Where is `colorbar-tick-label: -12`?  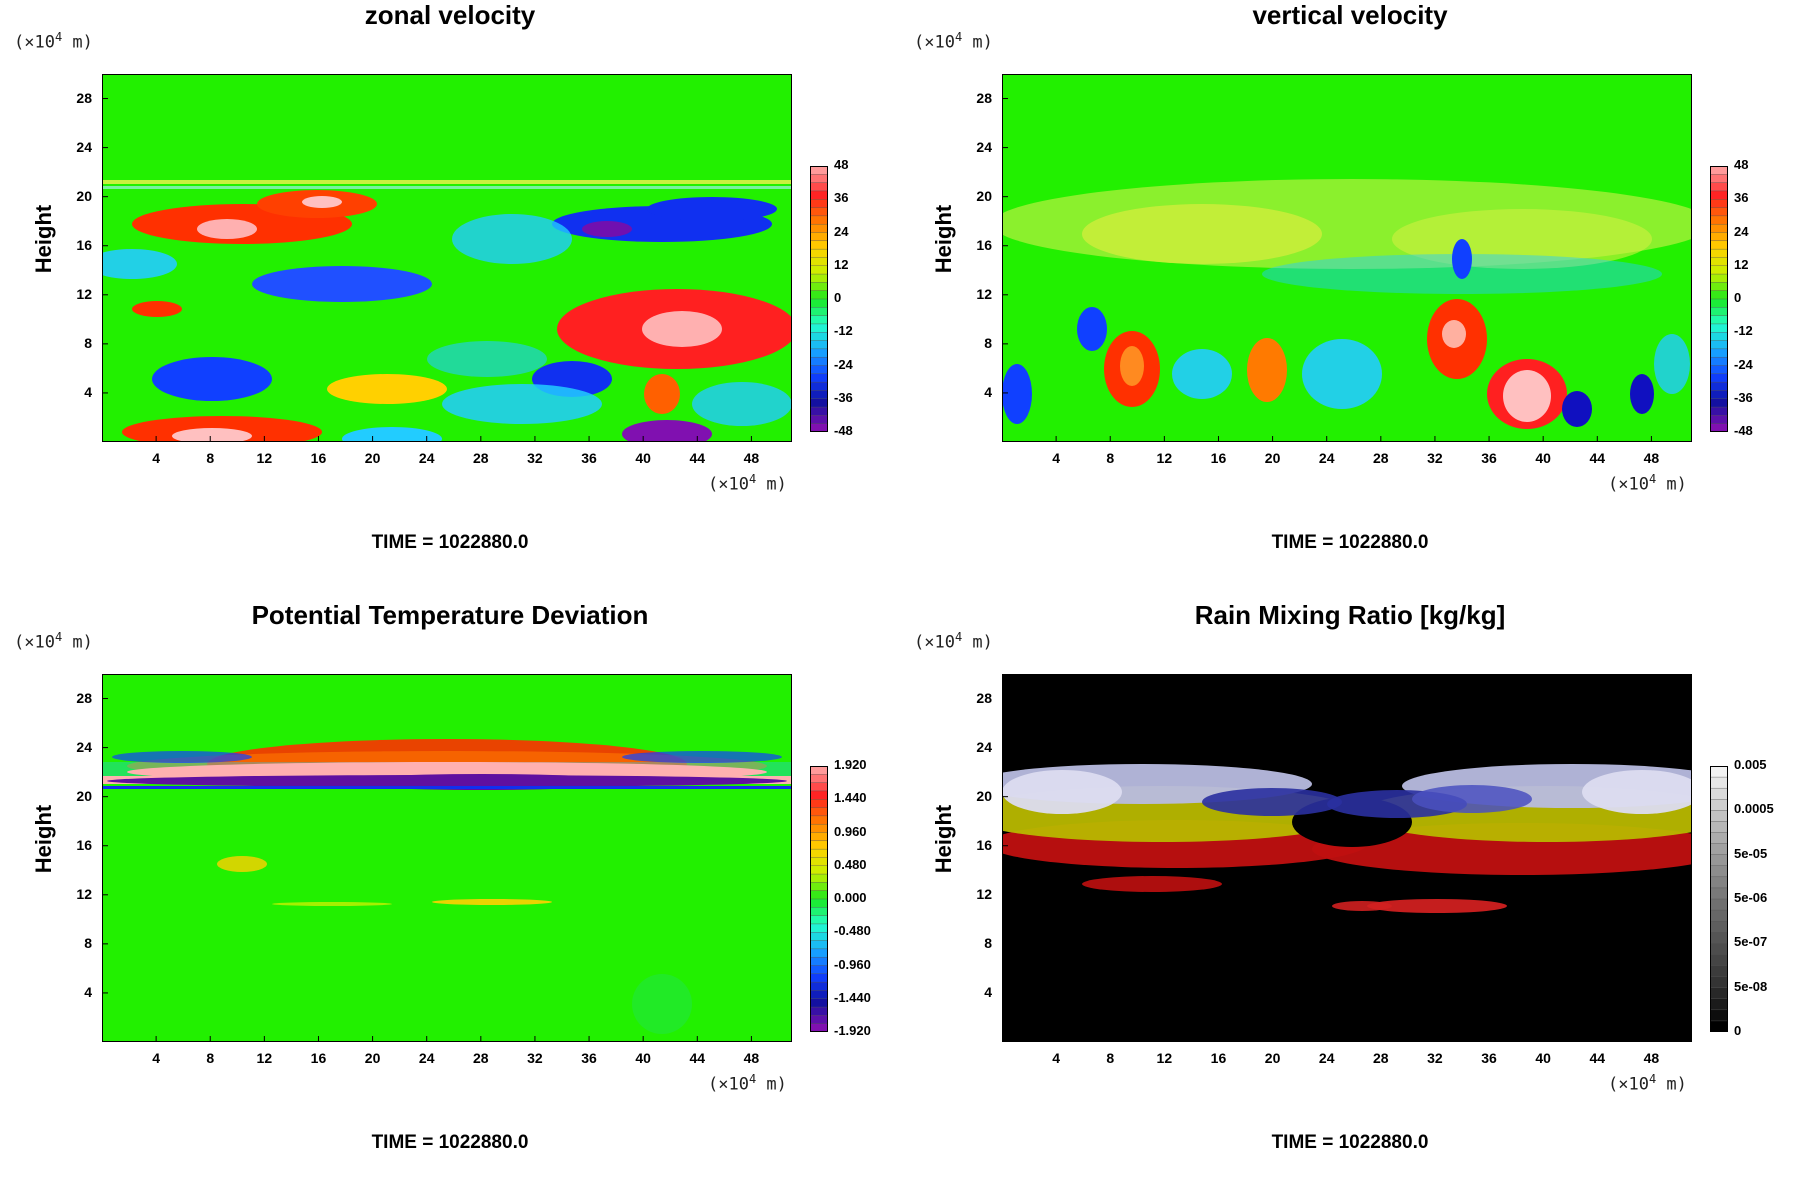 colorbar-tick-label: -12 is located at coordinates (843, 331).